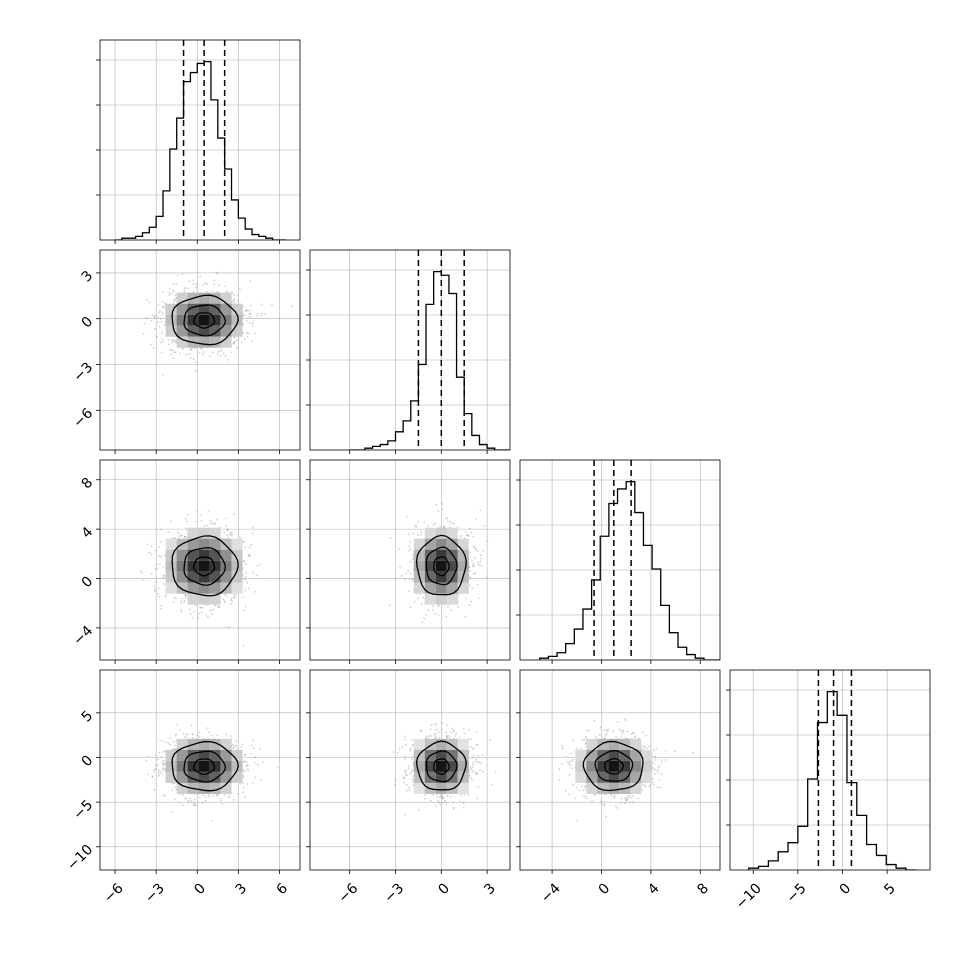 The width and height of the screenshot is (970, 970). What do you see at coordinates (88, 761) in the screenshot?
I see `y-tick-label: 0` at bounding box center [88, 761].